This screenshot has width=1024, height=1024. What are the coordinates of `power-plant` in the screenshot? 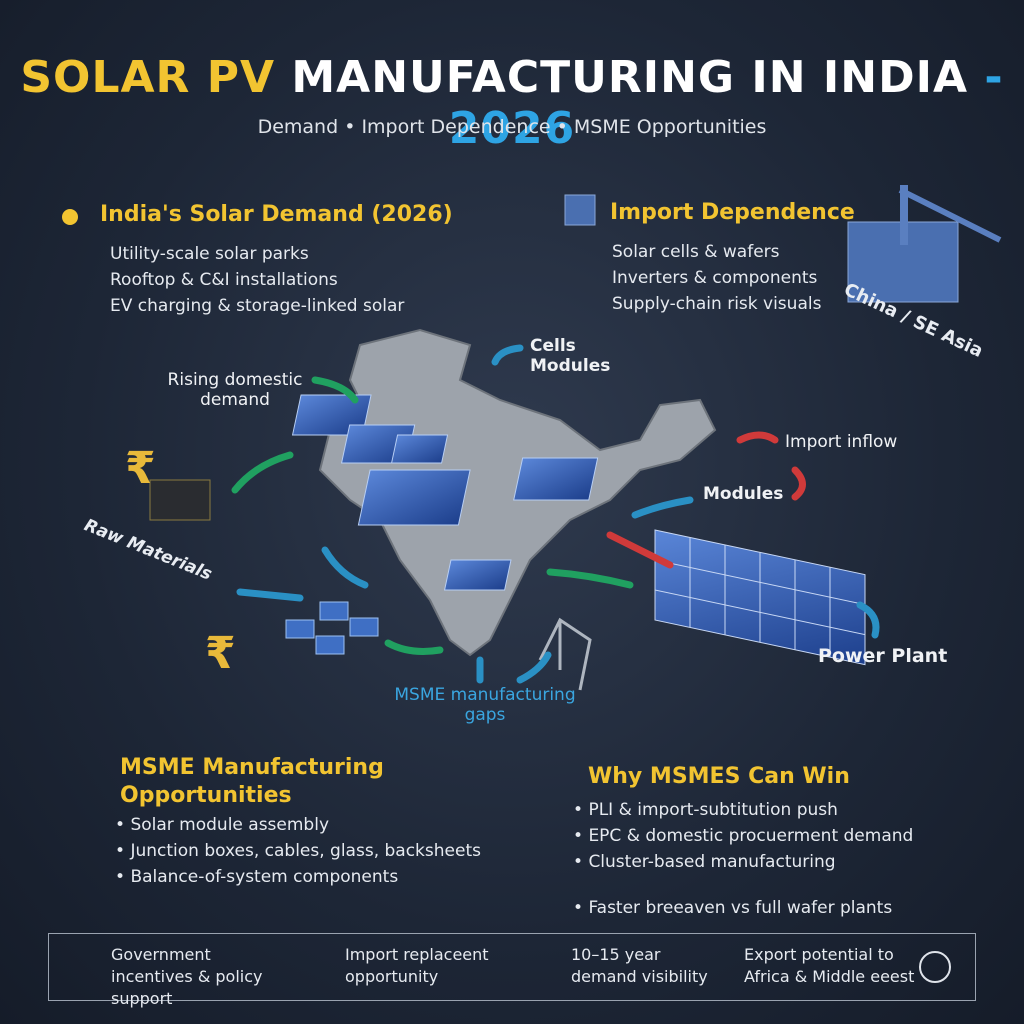 It's located at (760, 597).